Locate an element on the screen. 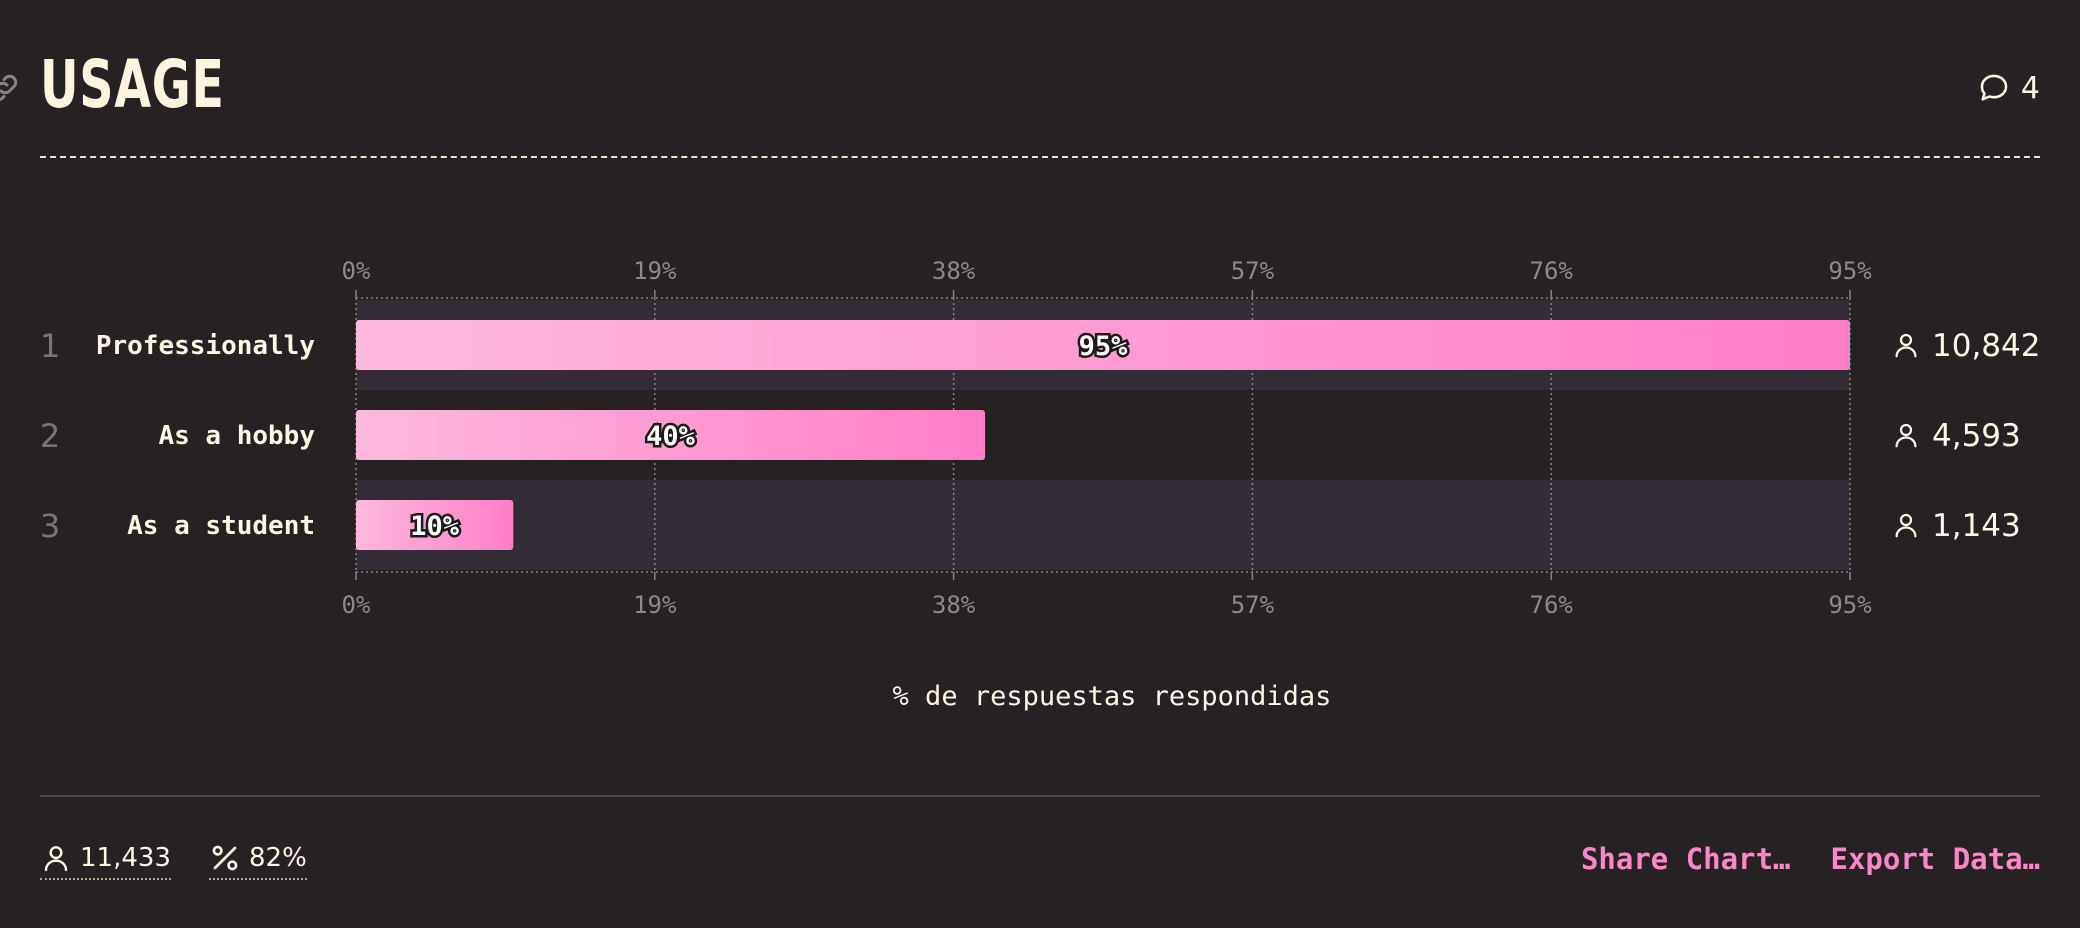 Image resolution: width=2080 pixels, height=928 pixels. data-label: 95% is located at coordinates (1104, 346).